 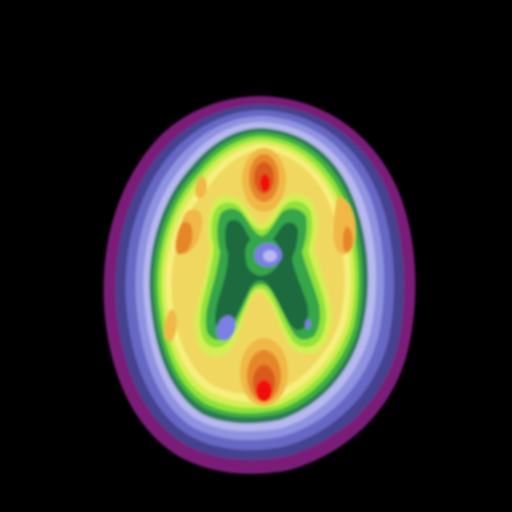 I want to click on left-posterior-ventricle, so click(x=226, y=328).